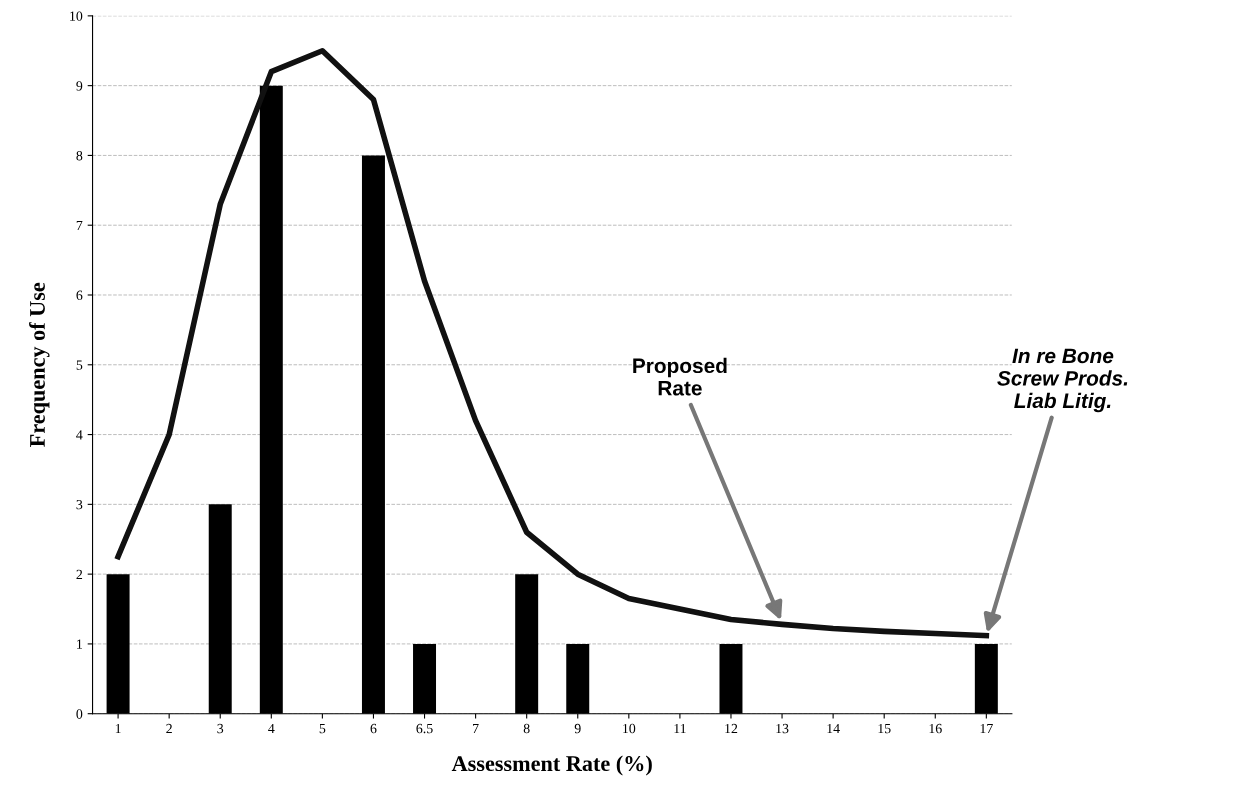 This screenshot has width=1234, height=793. Describe the element at coordinates (79, 574) in the screenshot. I see `y-tick-label: 2` at that location.